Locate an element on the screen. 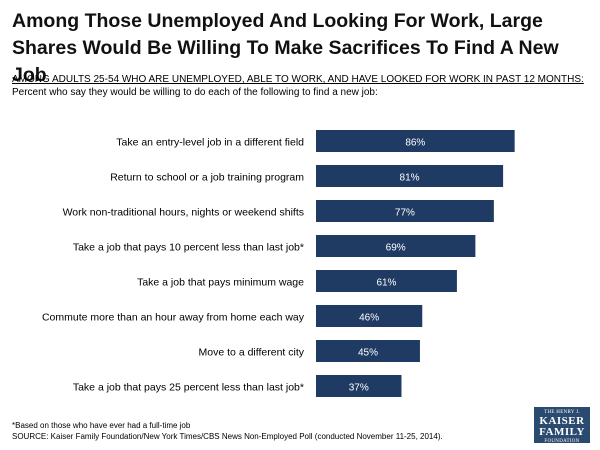  category-label: Move to a different city is located at coordinates (252, 353).